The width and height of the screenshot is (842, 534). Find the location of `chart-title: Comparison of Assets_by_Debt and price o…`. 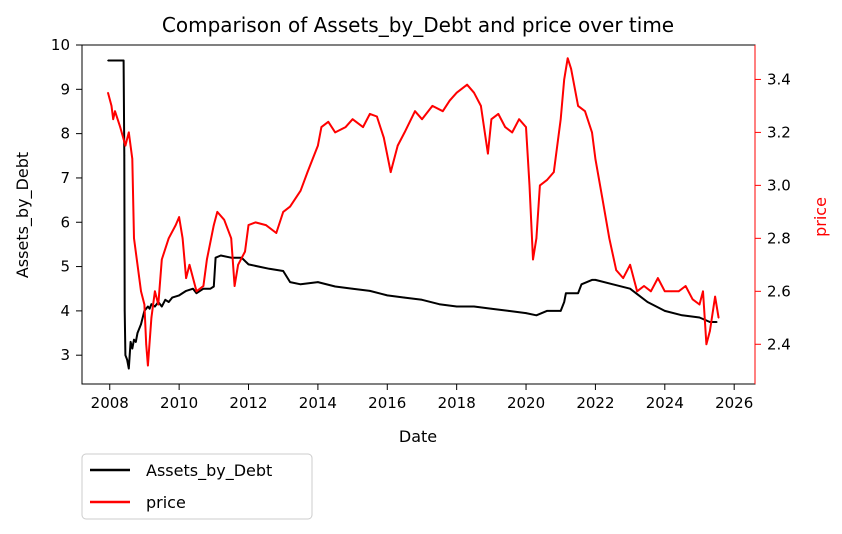

chart-title: Comparison of Assets_by_Debt and price o… is located at coordinates (418, 25).